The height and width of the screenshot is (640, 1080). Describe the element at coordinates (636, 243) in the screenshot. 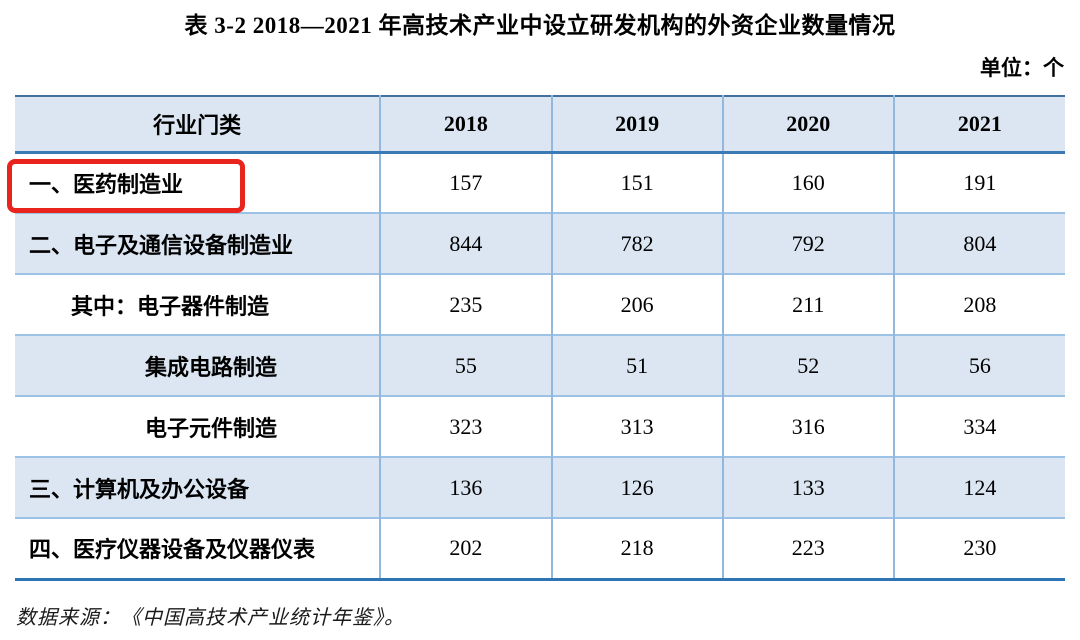

I see `cell-value: 782` at that location.